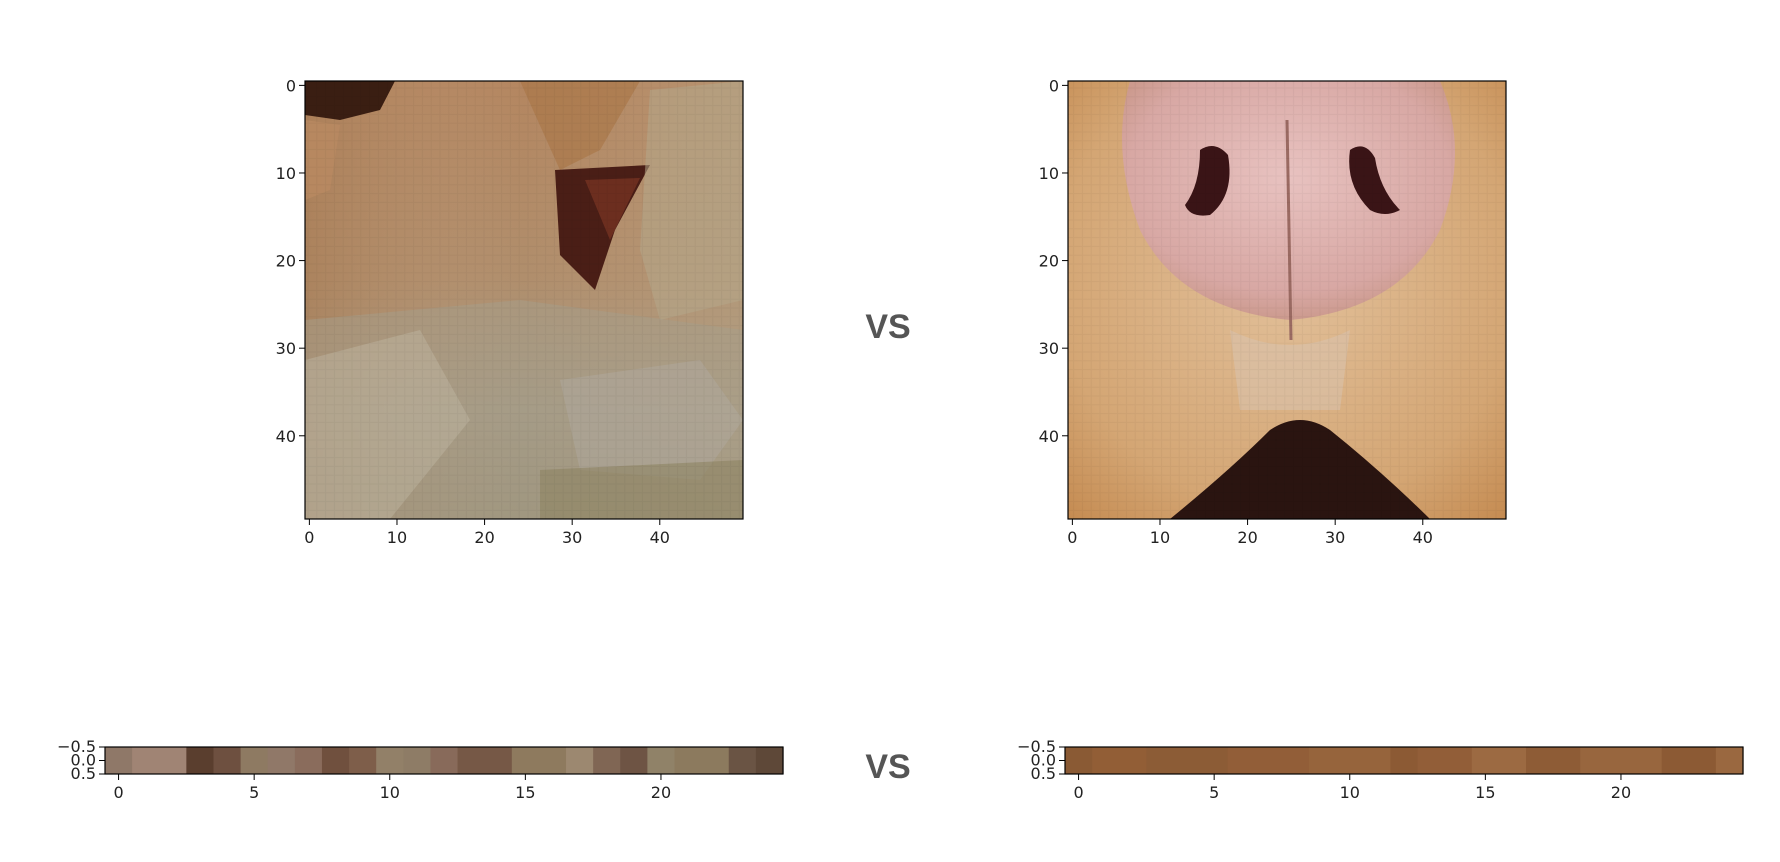  I want to click on cat-axes-frame, so click(524, 300).